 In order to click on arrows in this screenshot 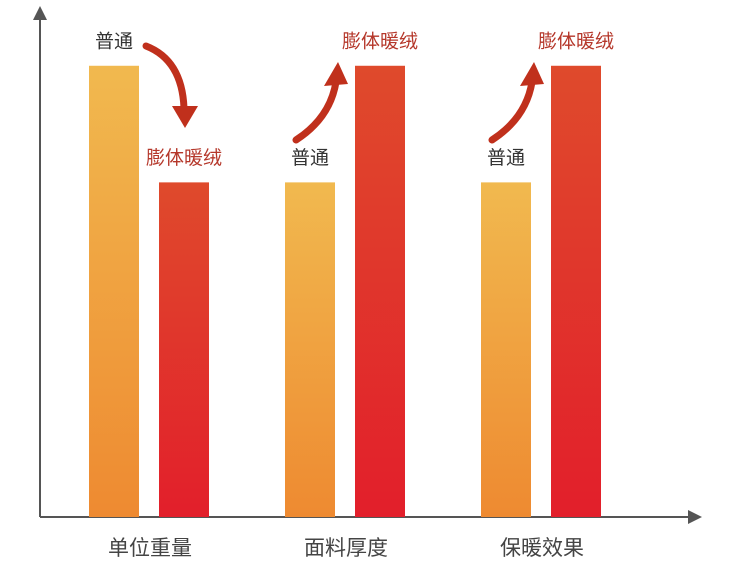, I will do `click(339, 93)`.